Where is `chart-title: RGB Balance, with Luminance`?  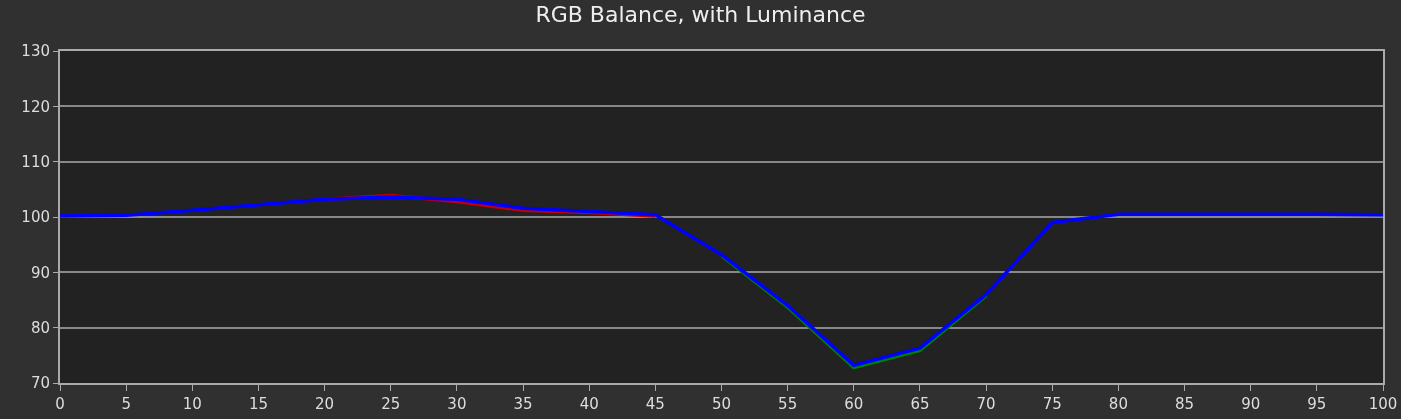
chart-title: RGB Balance, with Luminance is located at coordinates (700, 14).